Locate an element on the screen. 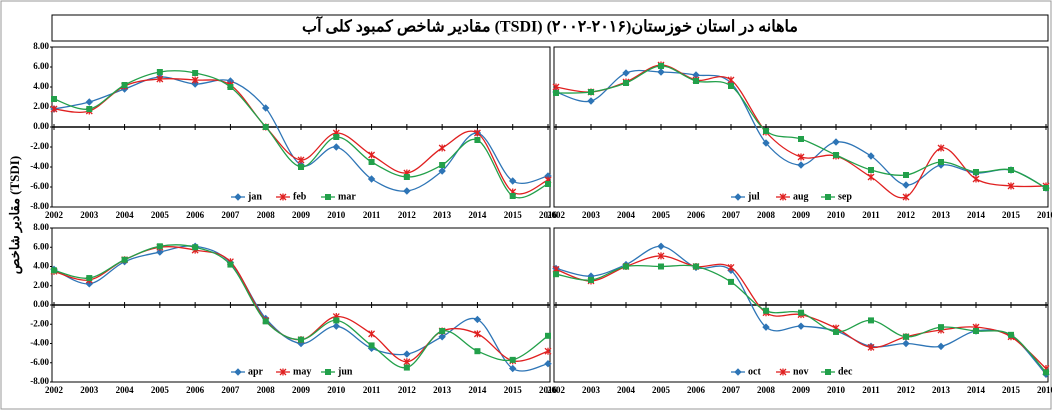 The width and height of the screenshot is (1052, 415). y-tick-label: 0.00 is located at coordinates (41, 126).